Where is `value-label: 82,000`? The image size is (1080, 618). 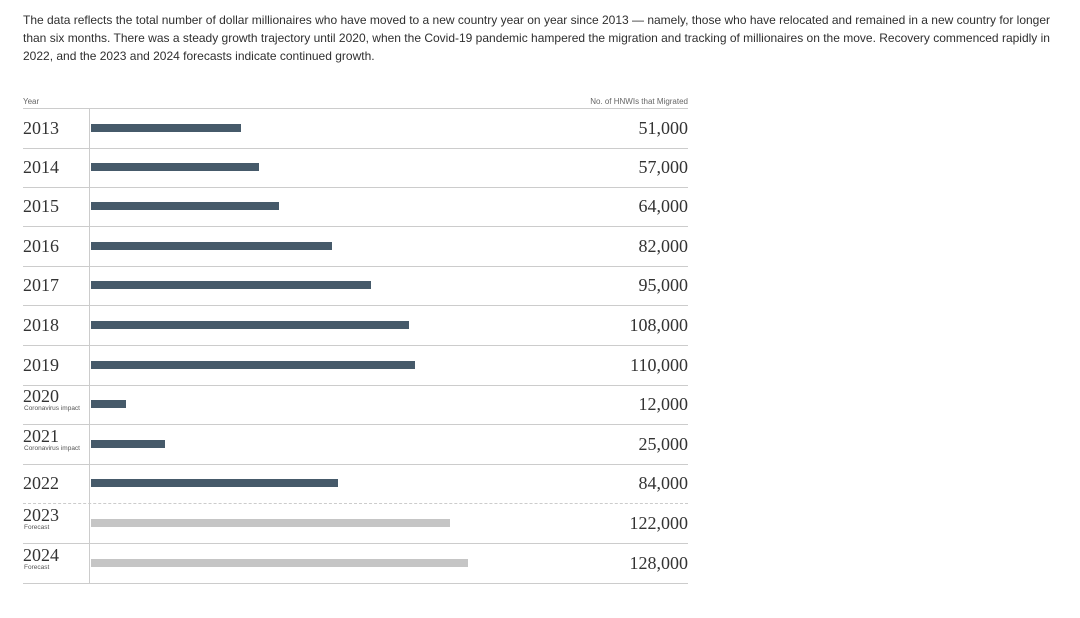
value-label: 82,000 is located at coordinates (663, 245).